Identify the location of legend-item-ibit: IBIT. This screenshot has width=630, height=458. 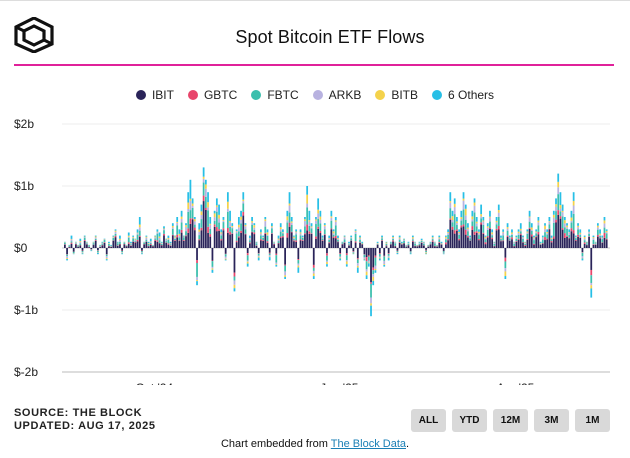
(154, 95).